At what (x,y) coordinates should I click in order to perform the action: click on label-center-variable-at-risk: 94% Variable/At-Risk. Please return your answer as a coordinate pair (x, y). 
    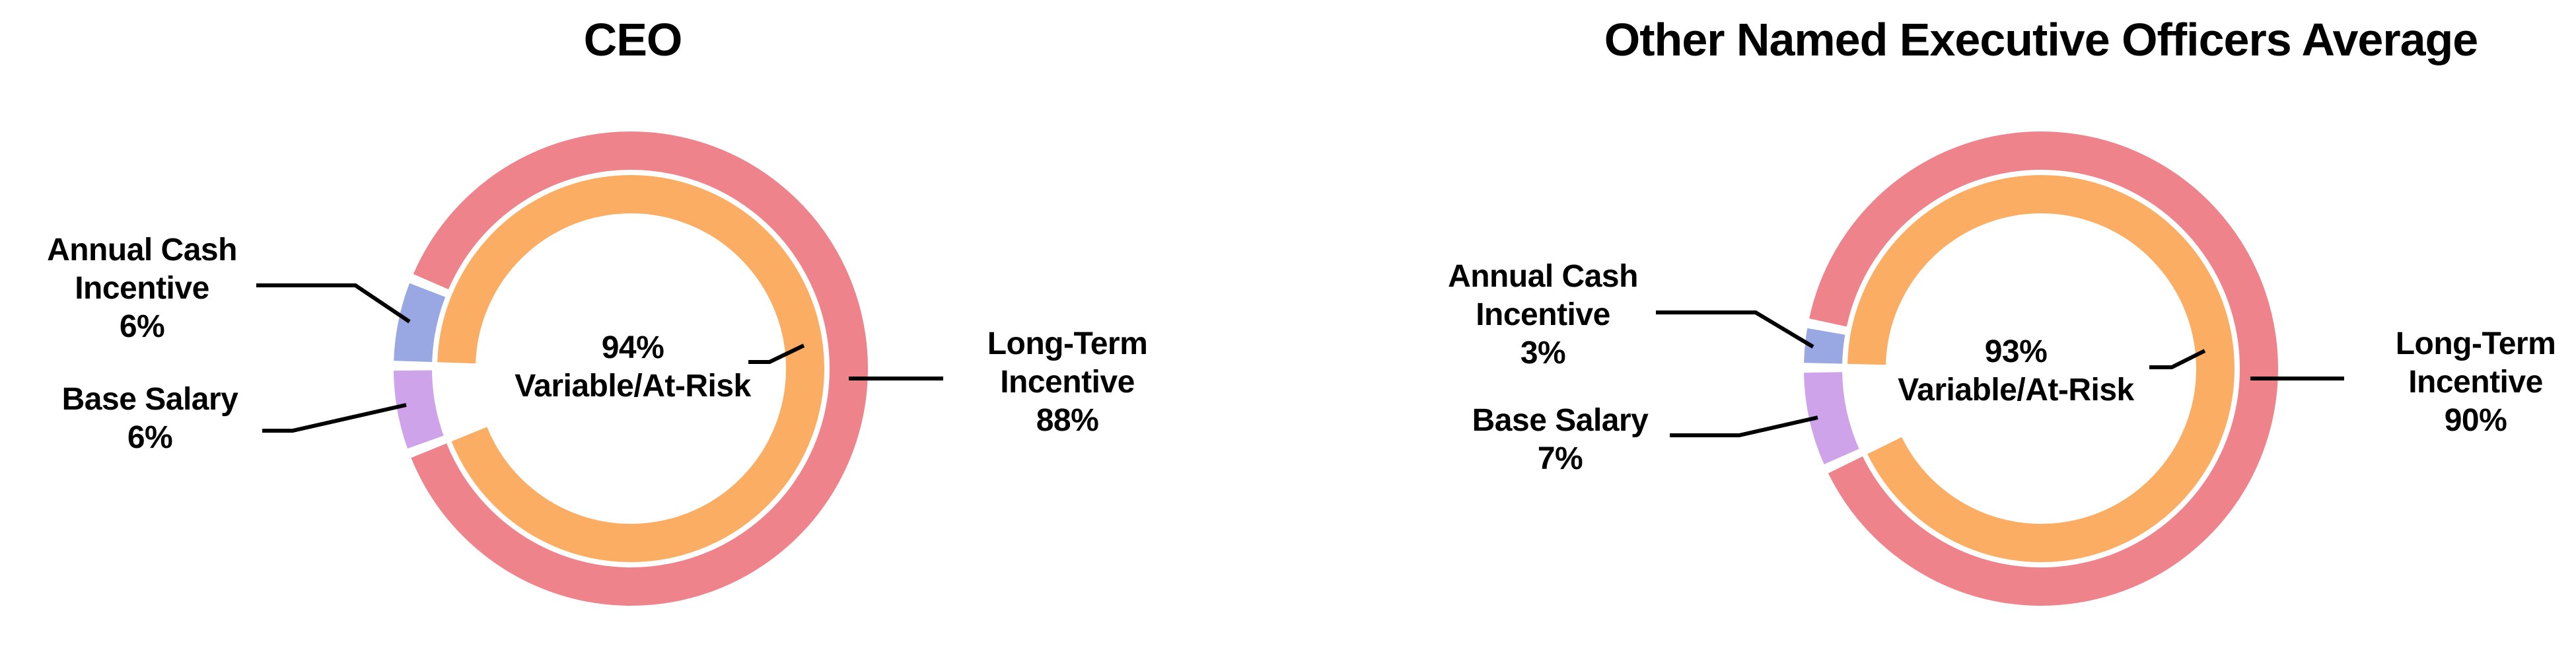
    Looking at the image, I should click on (633, 367).